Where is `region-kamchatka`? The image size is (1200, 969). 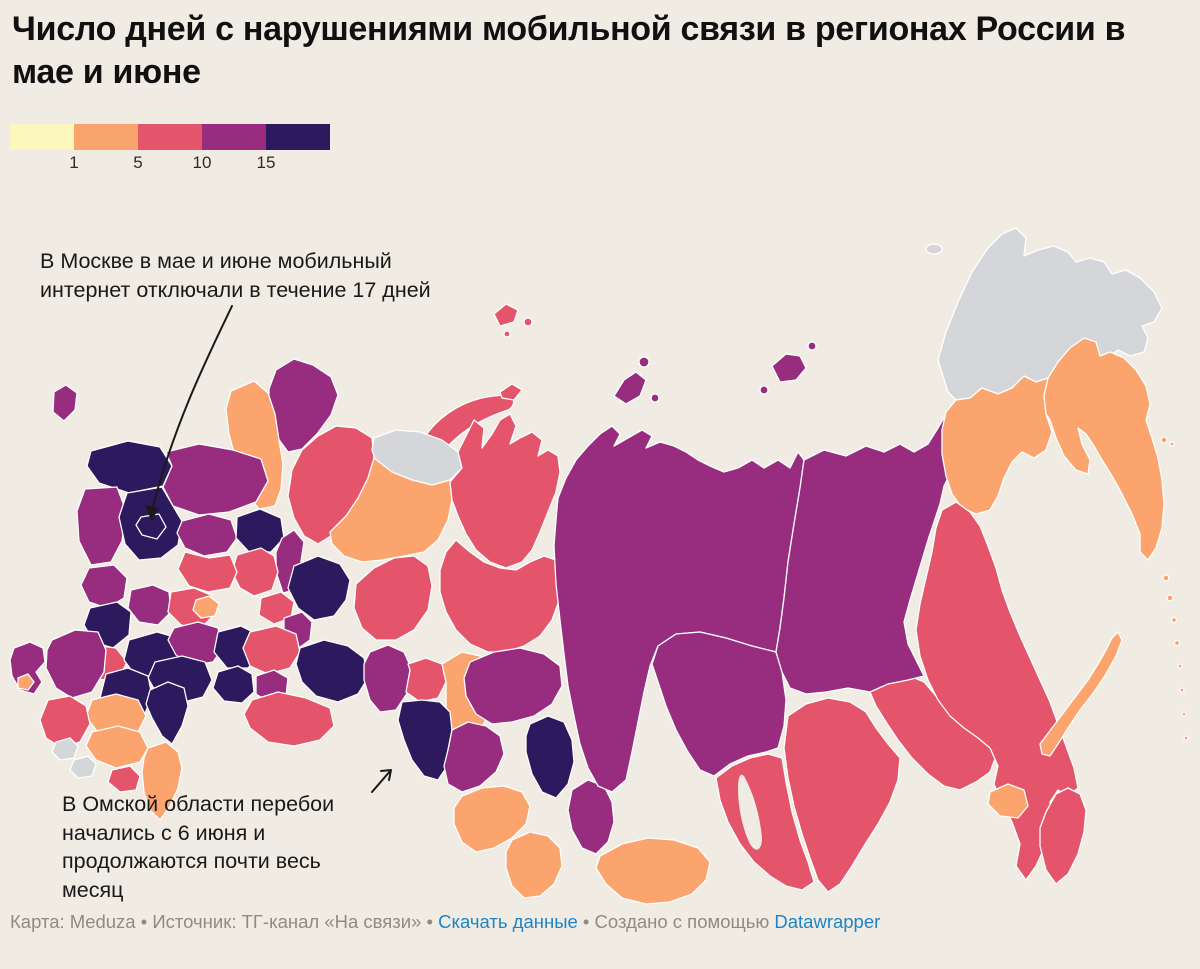
region-kamchatka is located at coordinates (1104, 449).